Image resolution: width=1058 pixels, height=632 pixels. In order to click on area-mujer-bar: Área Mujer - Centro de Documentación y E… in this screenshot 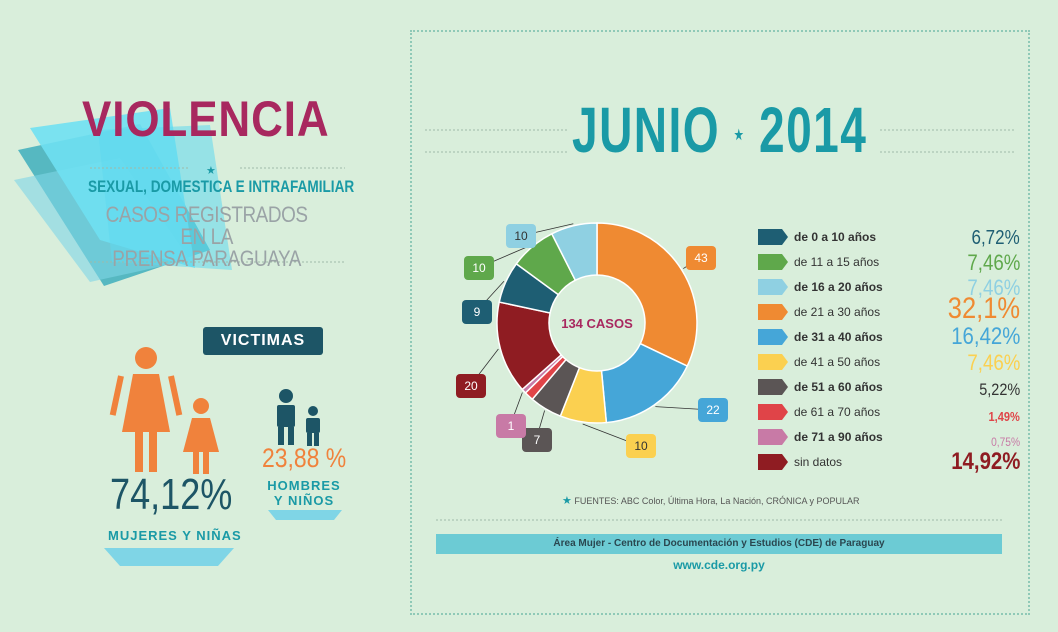, I will do `click(719, 544)`.